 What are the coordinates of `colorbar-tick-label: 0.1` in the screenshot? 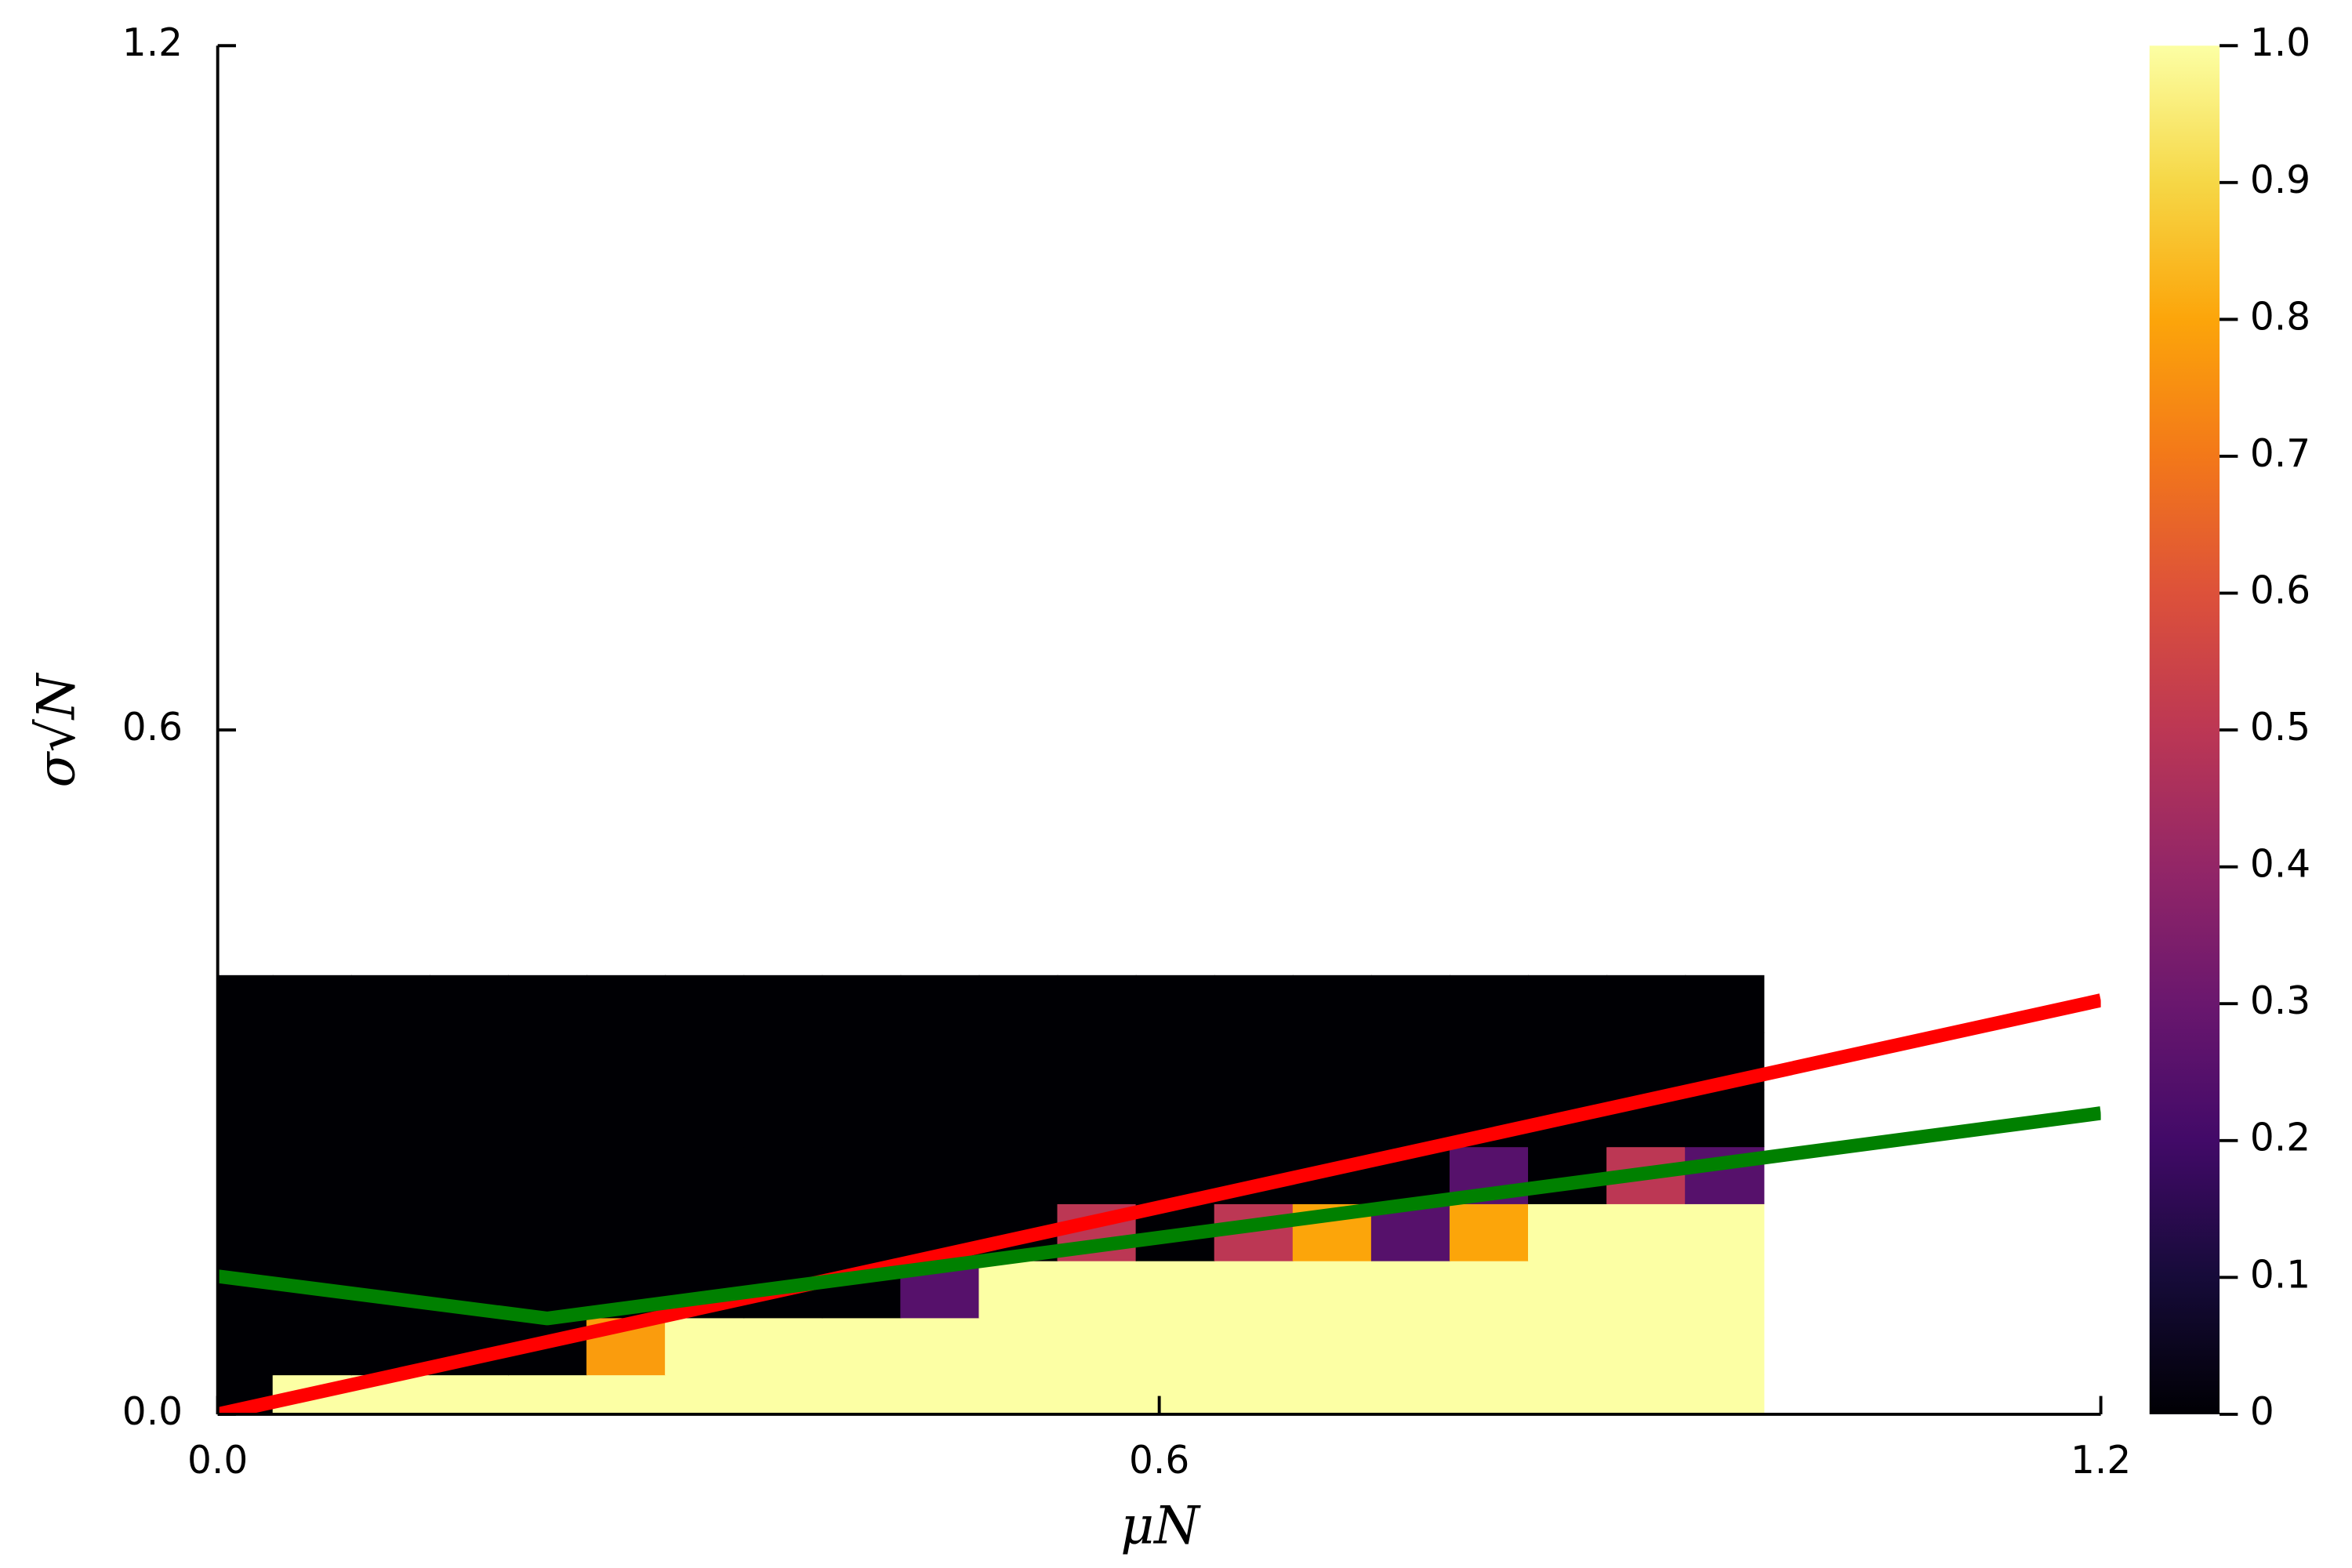 It's located at (2280, 1275).